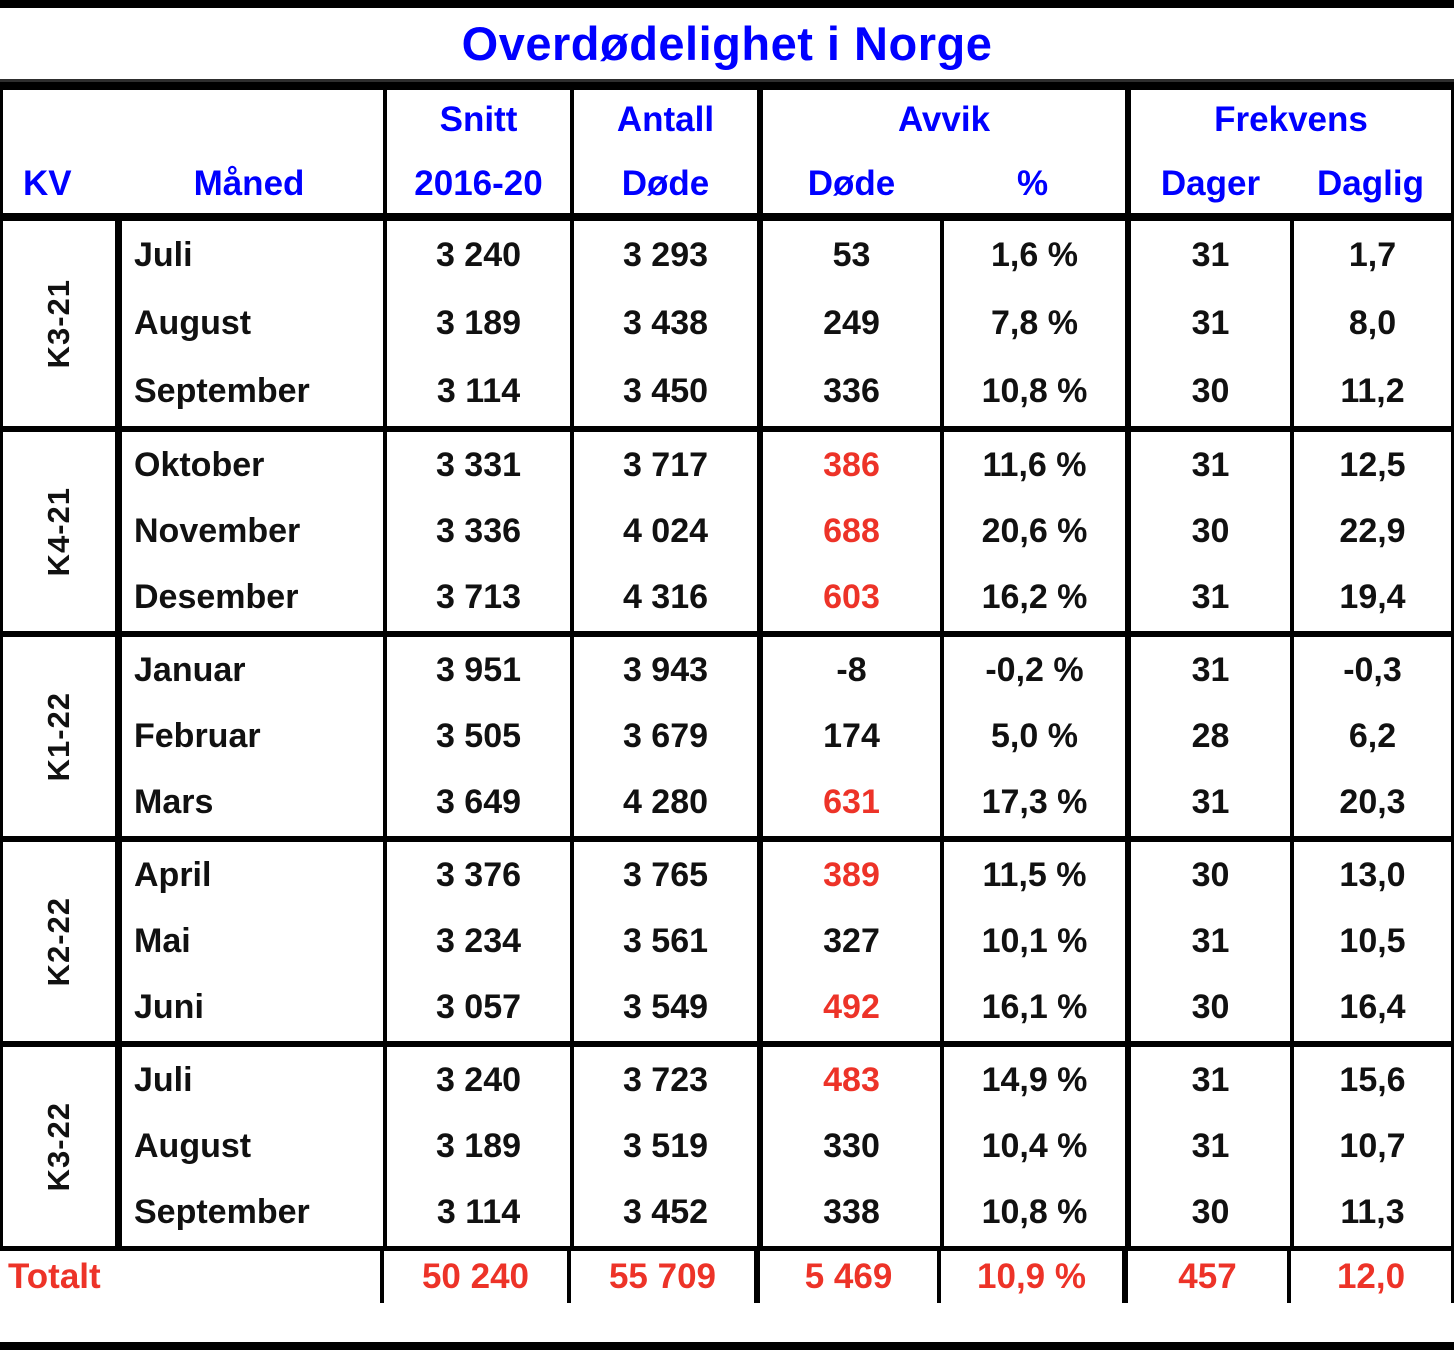 The height and width of the screenshot is (1350, 1454). I want to click on cell-snitt: 3 114, so click(476, 1212).